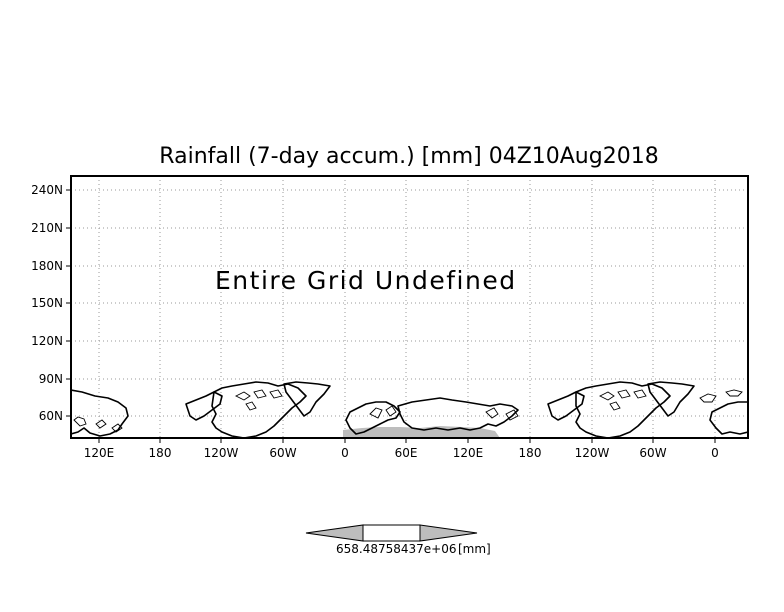 The image size is (784, 612). Describe the element at coordinates (307, 399) in the screenshot. I see `coastline-greenland` at that location.